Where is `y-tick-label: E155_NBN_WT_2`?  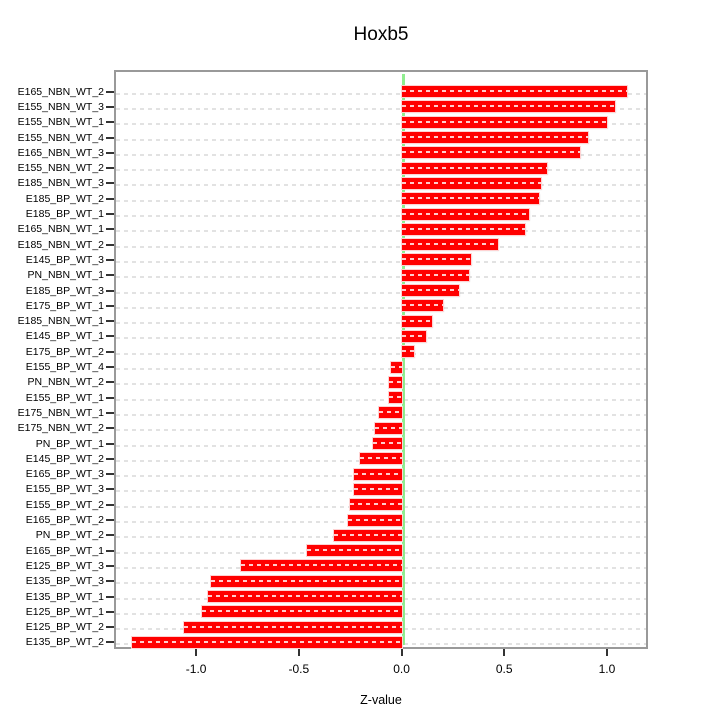
y-tick-label: E155_NBN_WT_2 is located at coordinates (60, 168).